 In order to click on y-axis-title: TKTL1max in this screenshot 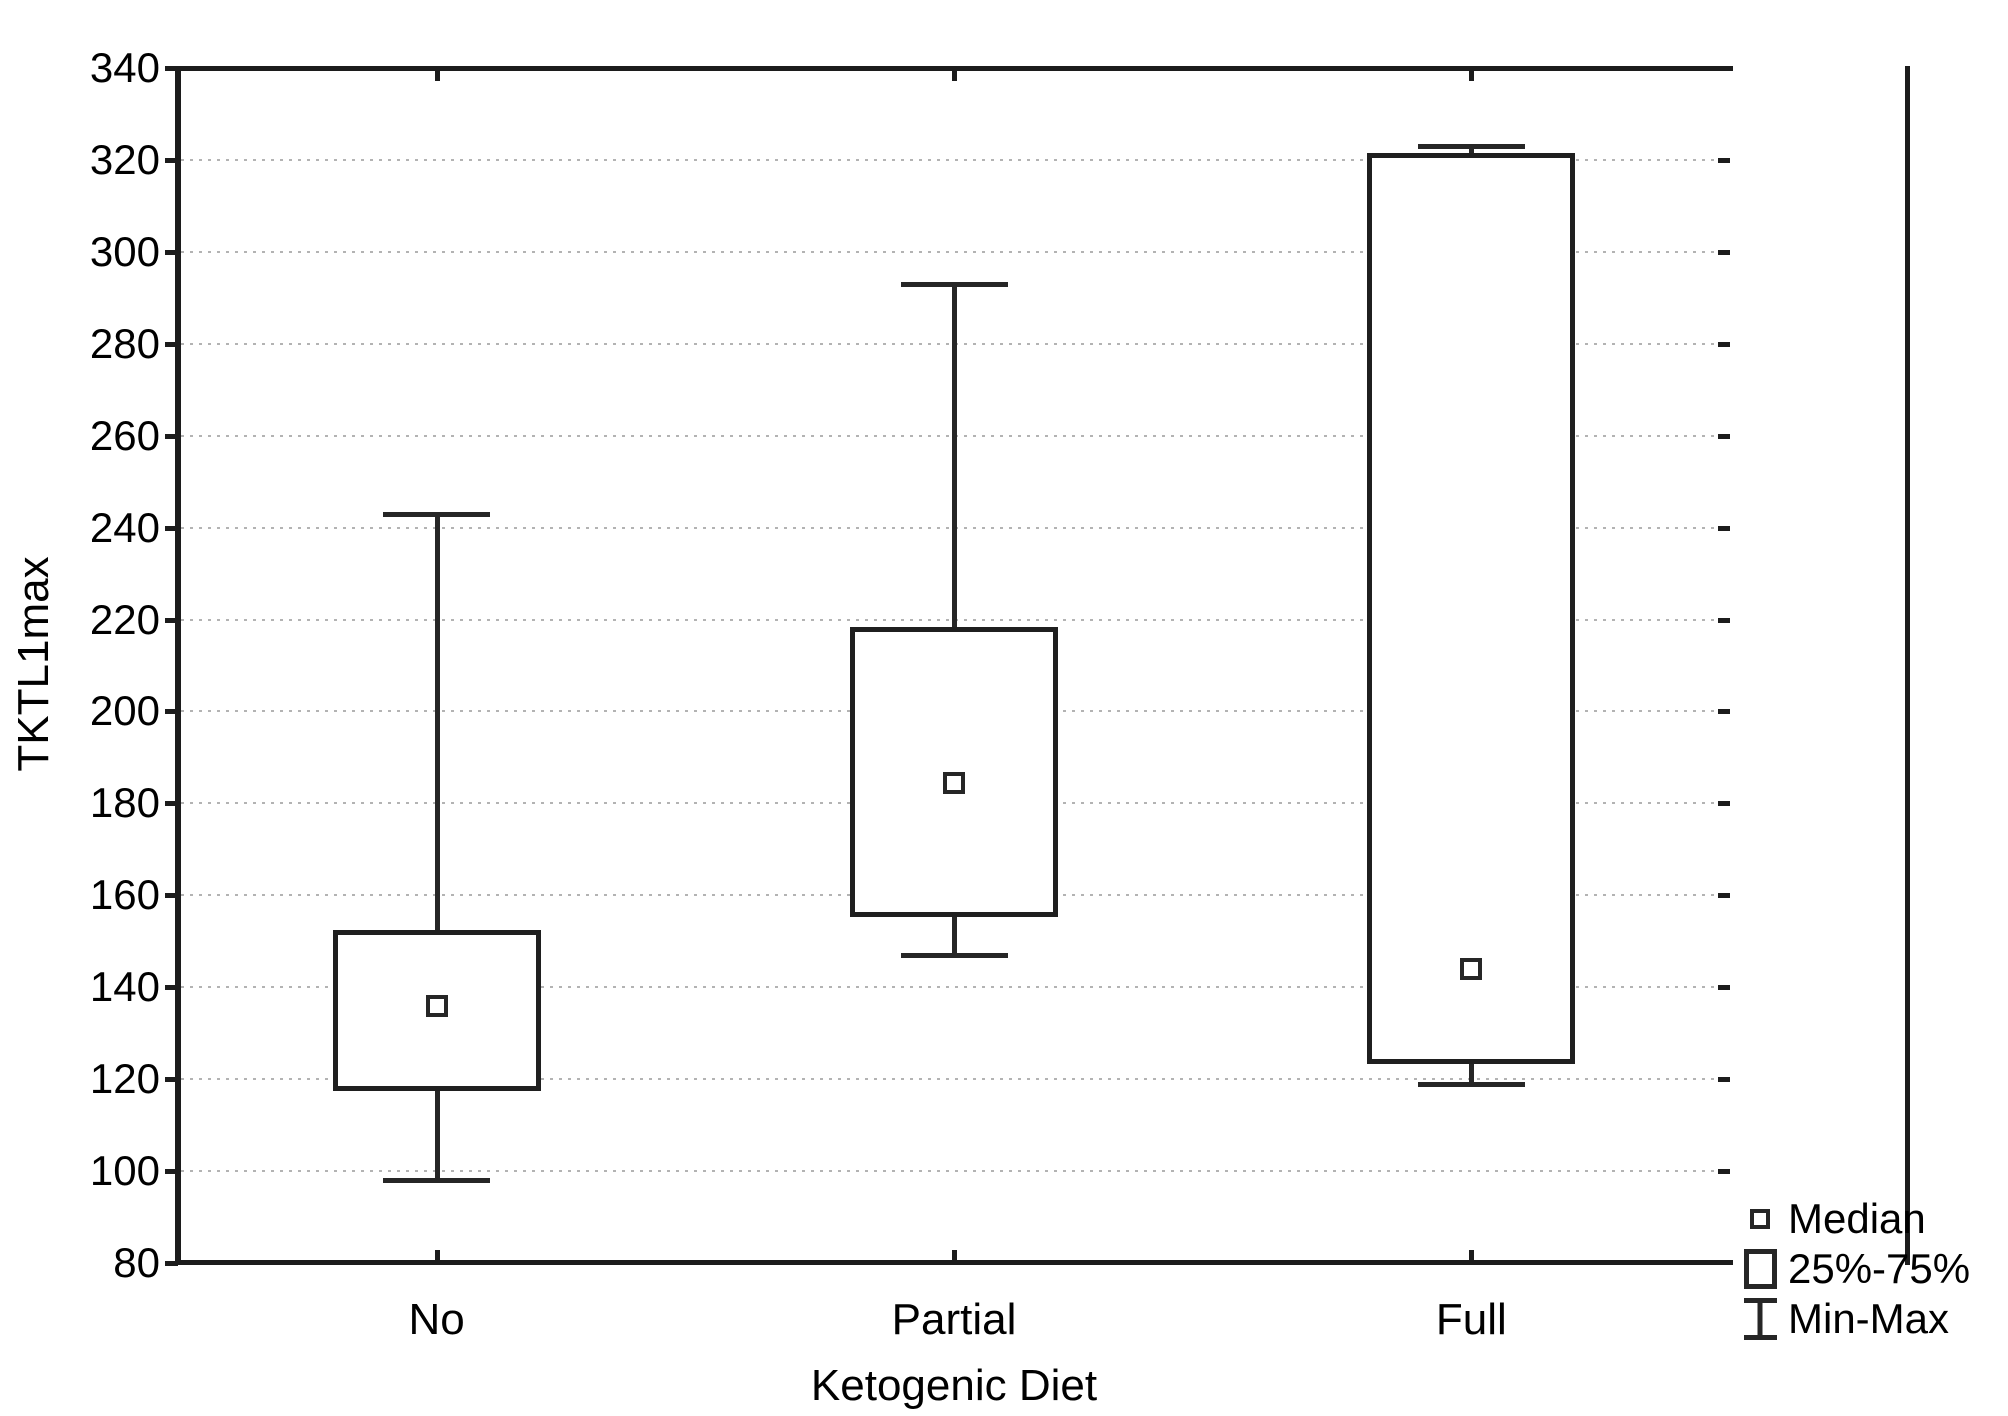, I will do `click(33, 664)`.